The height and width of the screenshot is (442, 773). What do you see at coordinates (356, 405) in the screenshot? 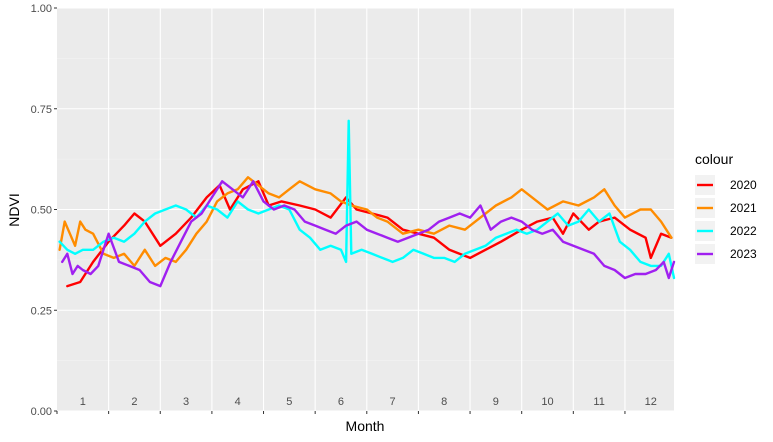
I see `month-markers: 1 2 3 4 5 6 7 8 9 10 11 12` at bounding box center [356, 405].